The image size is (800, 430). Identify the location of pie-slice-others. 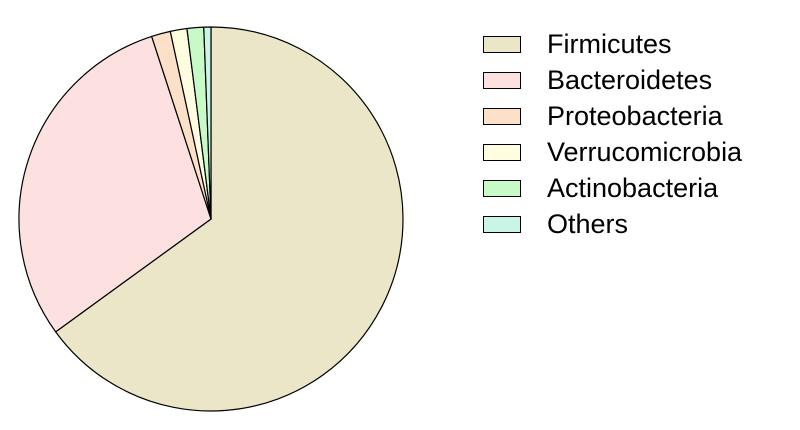
(207, 123).